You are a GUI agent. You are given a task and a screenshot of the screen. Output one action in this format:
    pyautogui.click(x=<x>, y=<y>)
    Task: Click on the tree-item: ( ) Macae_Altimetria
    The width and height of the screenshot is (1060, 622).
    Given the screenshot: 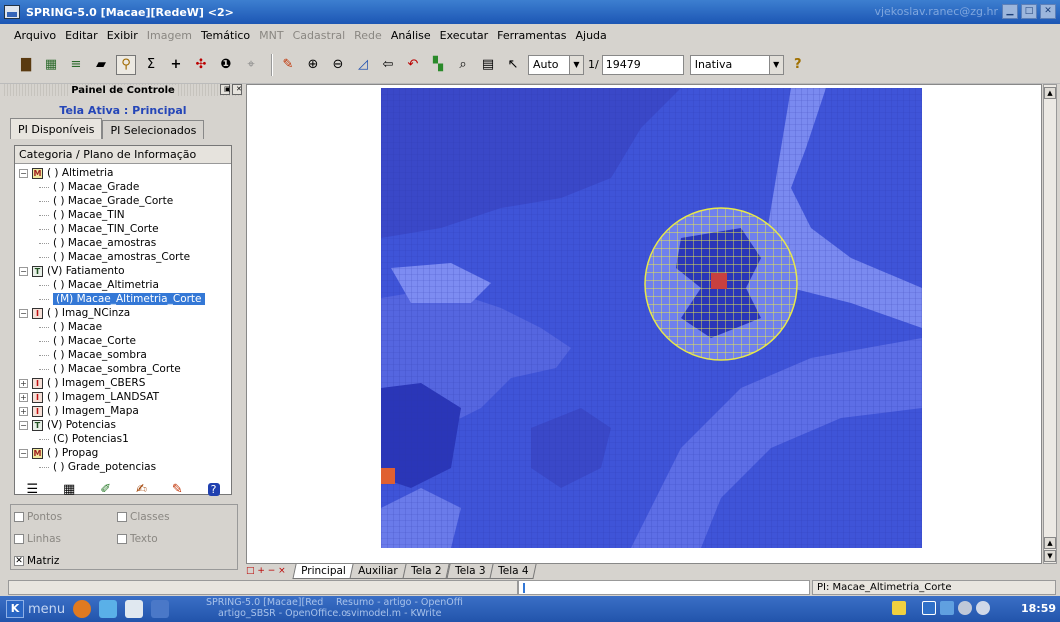 What is the action you would take?
    pyautogui.click(x=123, y=285)
    